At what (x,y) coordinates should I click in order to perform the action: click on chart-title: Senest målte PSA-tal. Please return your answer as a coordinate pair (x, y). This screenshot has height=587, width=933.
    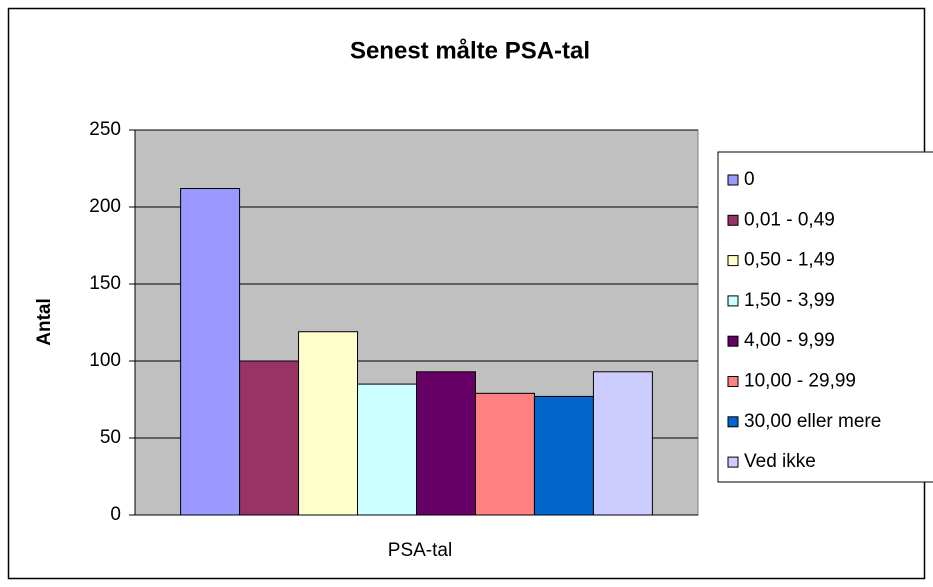
    Looking at the image, I should click on (470, 50).